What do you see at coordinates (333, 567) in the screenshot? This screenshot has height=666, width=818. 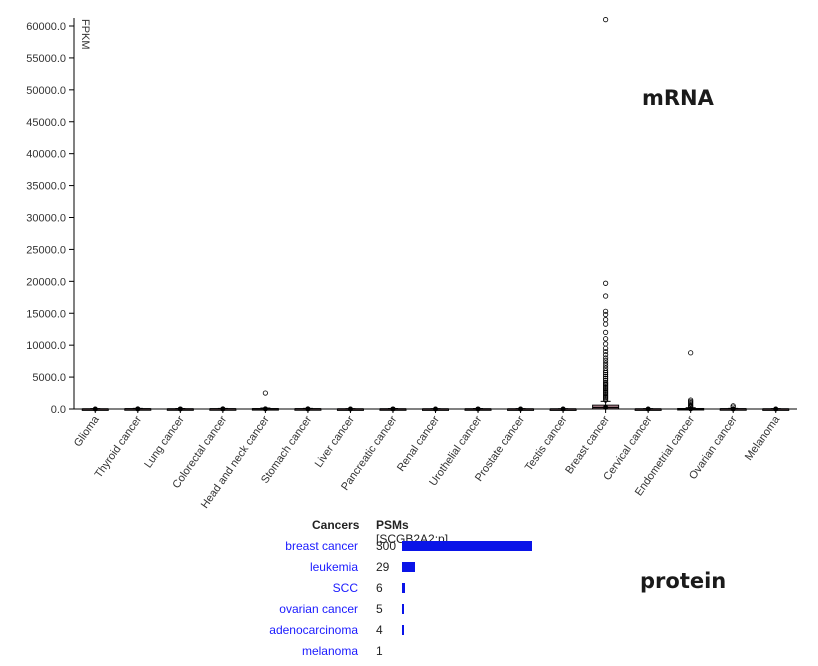 I see `cancer-link: leukemia` at bounding box center [333, 567].